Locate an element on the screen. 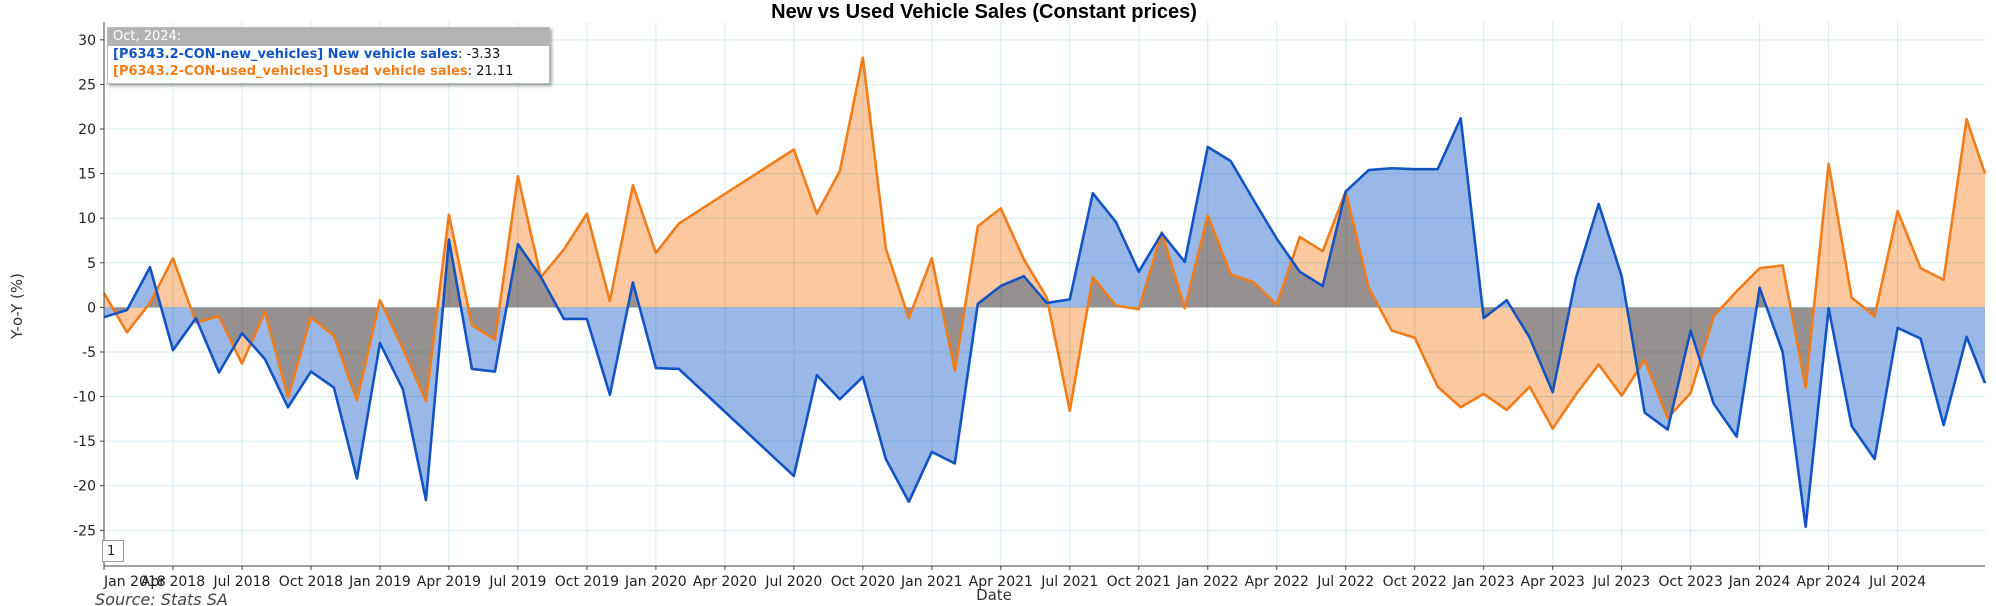 The width and height of the screenshot is (1996, 606). x-tick-label: Jan 2020 is located at coordinates (655, 582).